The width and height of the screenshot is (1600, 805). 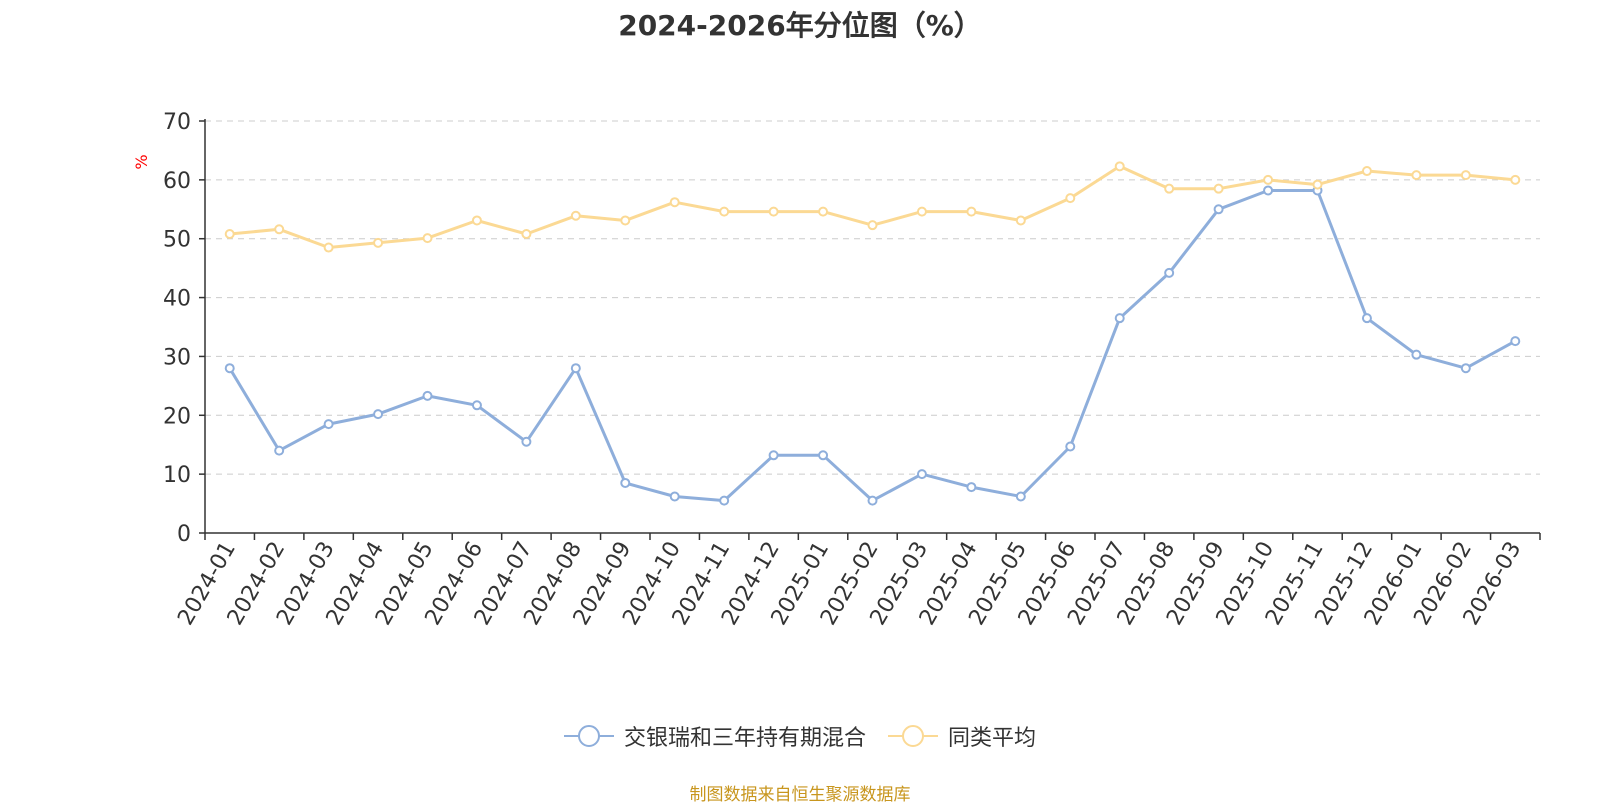 I want to click on legend-label: 交银瑞和三年持有期混合, so click(x=744, y=738).